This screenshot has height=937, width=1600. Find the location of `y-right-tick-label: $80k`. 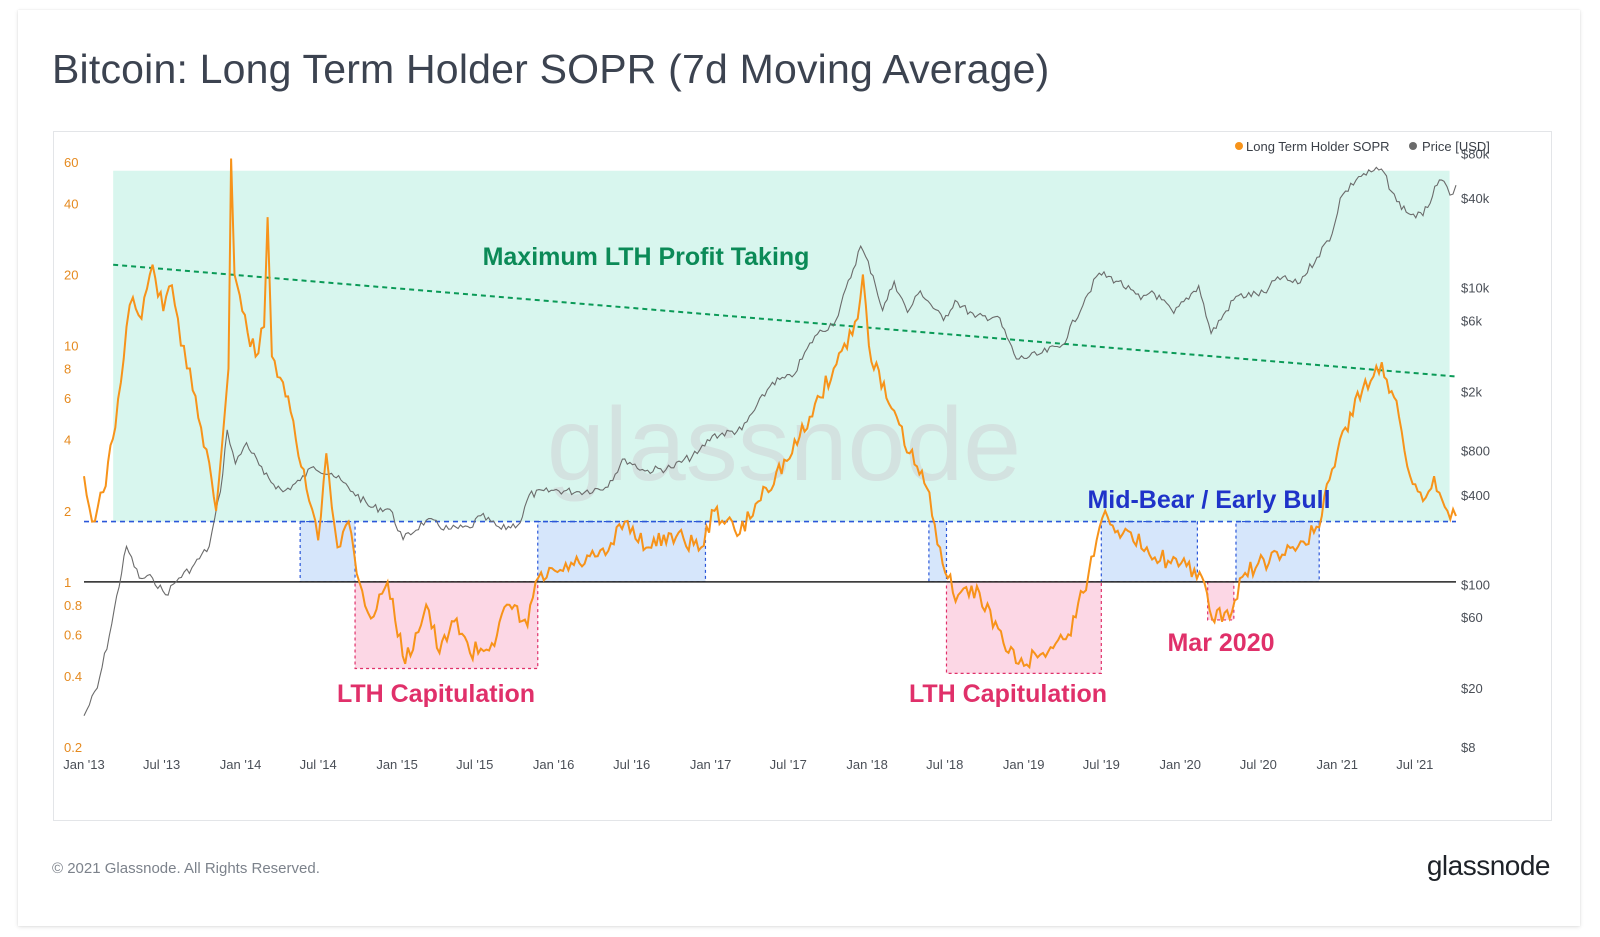

y-right-tick-label: $80k is located at coordinates (1475, 154).